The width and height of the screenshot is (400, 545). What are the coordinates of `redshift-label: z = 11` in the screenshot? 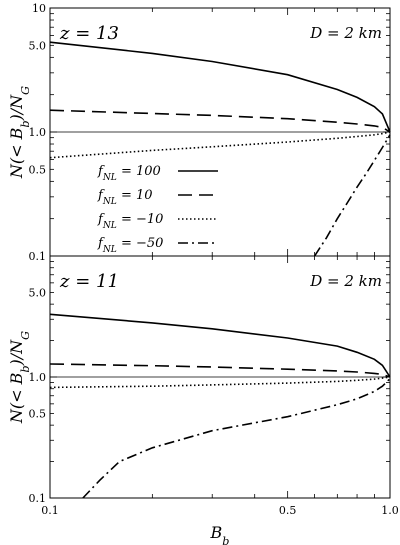 It's located at (89, 281).